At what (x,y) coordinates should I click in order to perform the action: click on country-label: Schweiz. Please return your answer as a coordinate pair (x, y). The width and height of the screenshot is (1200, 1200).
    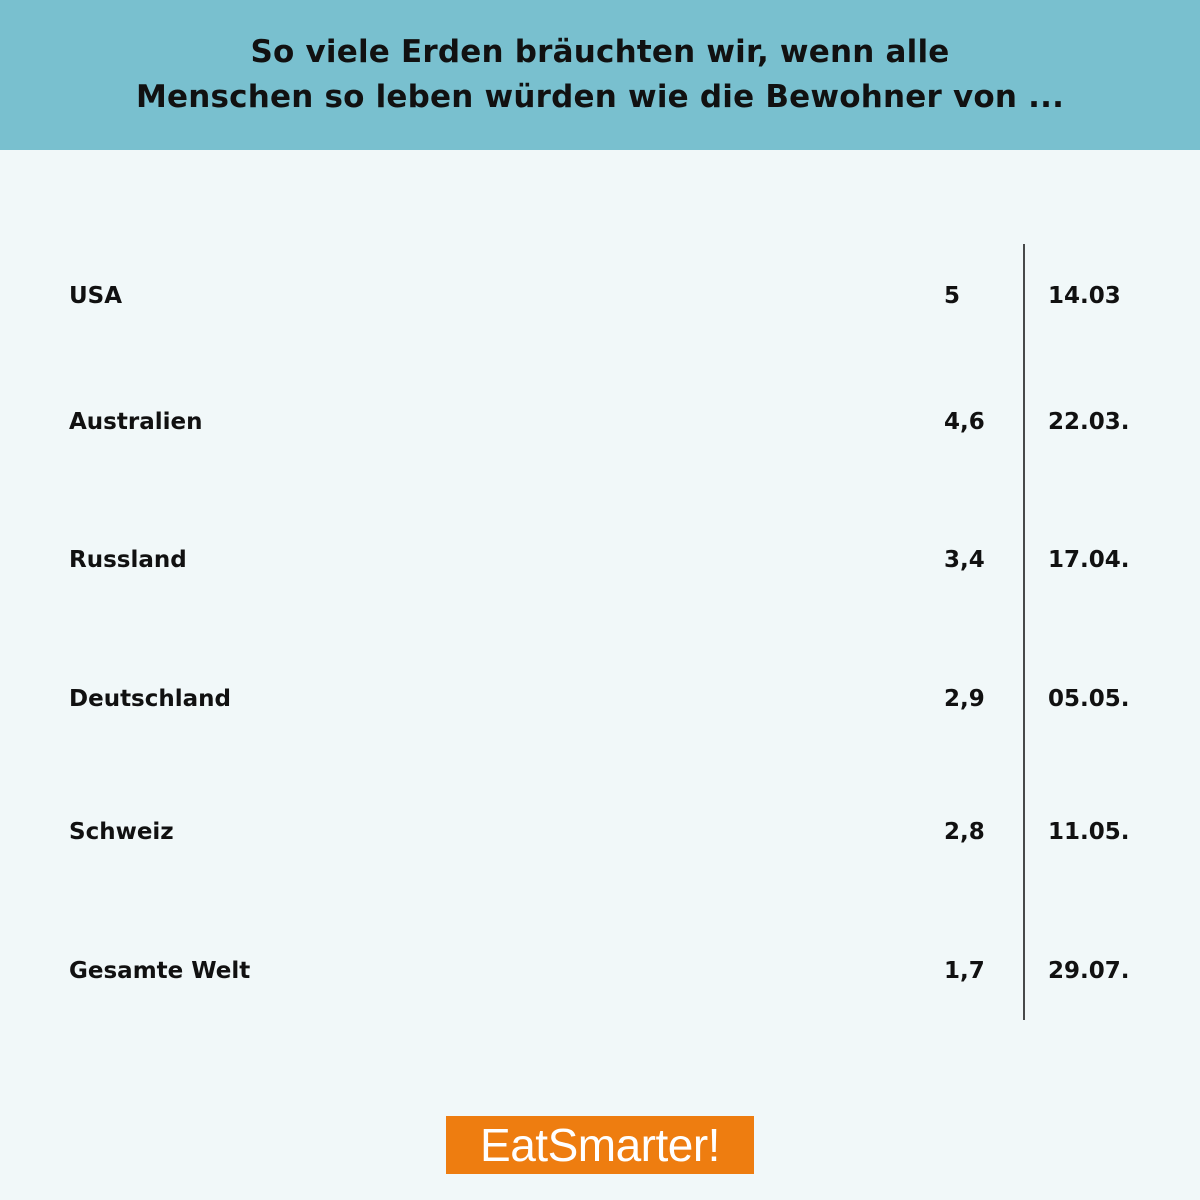
    Looking at the image, I should click on (121, 832).